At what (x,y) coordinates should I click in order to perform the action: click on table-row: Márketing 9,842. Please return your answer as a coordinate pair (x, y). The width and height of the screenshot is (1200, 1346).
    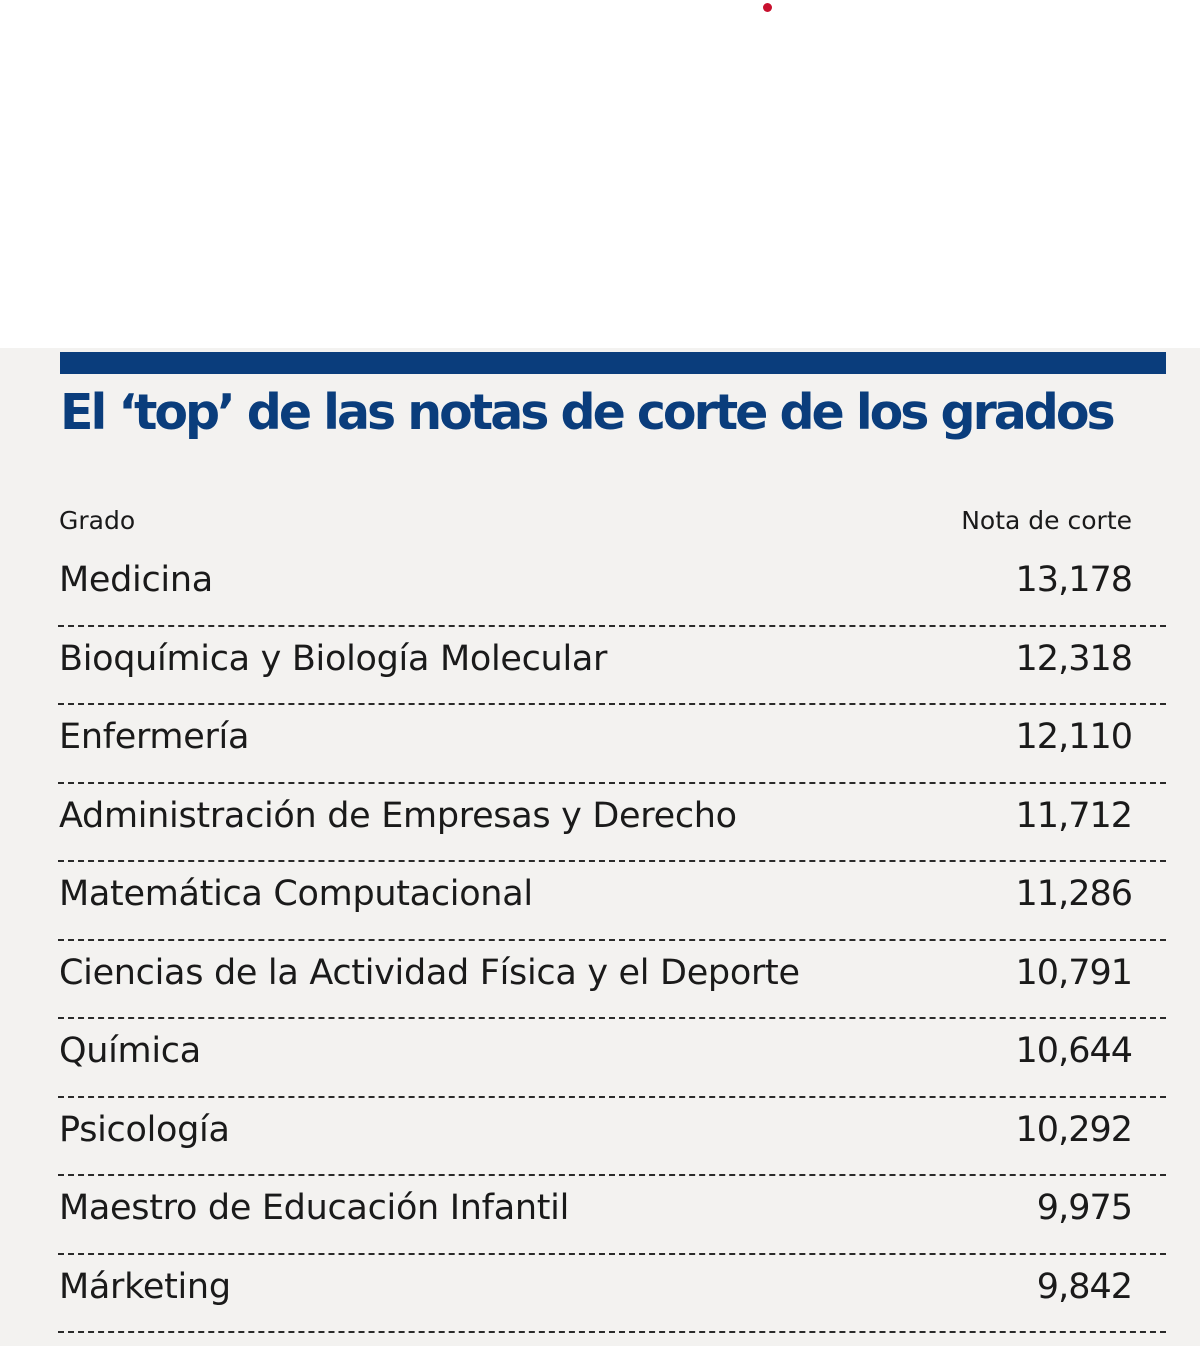
    Looking at the image, I should click on (612, 1294).